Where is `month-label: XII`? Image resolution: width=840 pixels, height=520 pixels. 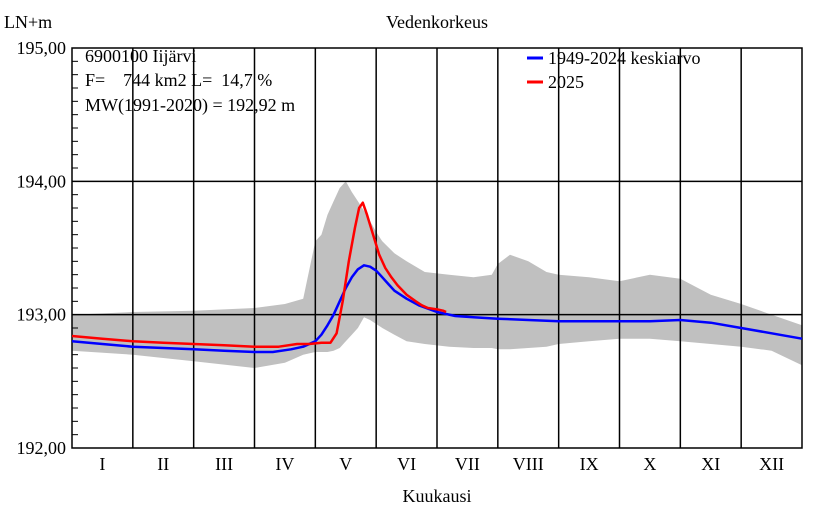
month-label: XII is located at coordinates (771, 464).